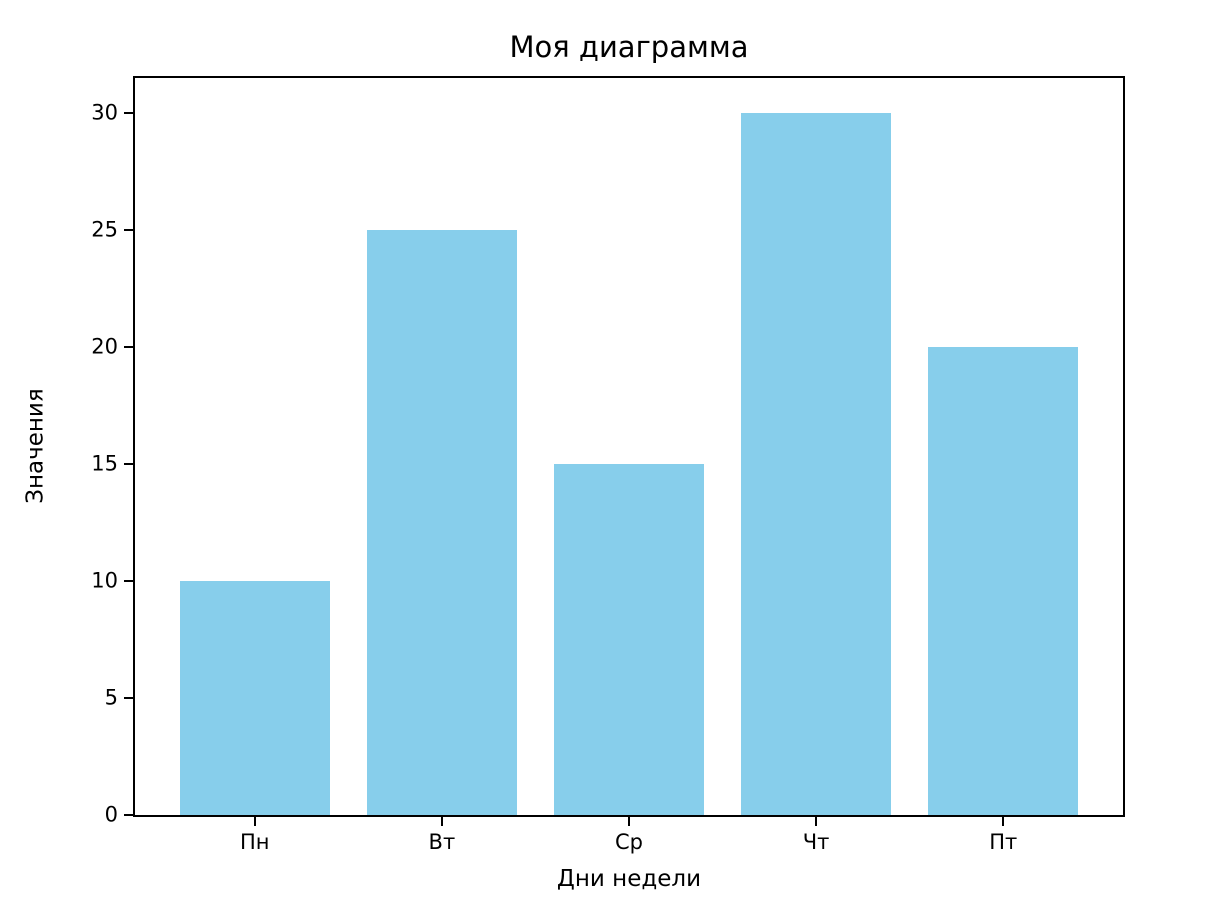 This screenshot has height=922, width=1232. Describe the element at coordinates (442, 842) in the screenshot. I see `x-tick-label-Вт: Вт` at that location.